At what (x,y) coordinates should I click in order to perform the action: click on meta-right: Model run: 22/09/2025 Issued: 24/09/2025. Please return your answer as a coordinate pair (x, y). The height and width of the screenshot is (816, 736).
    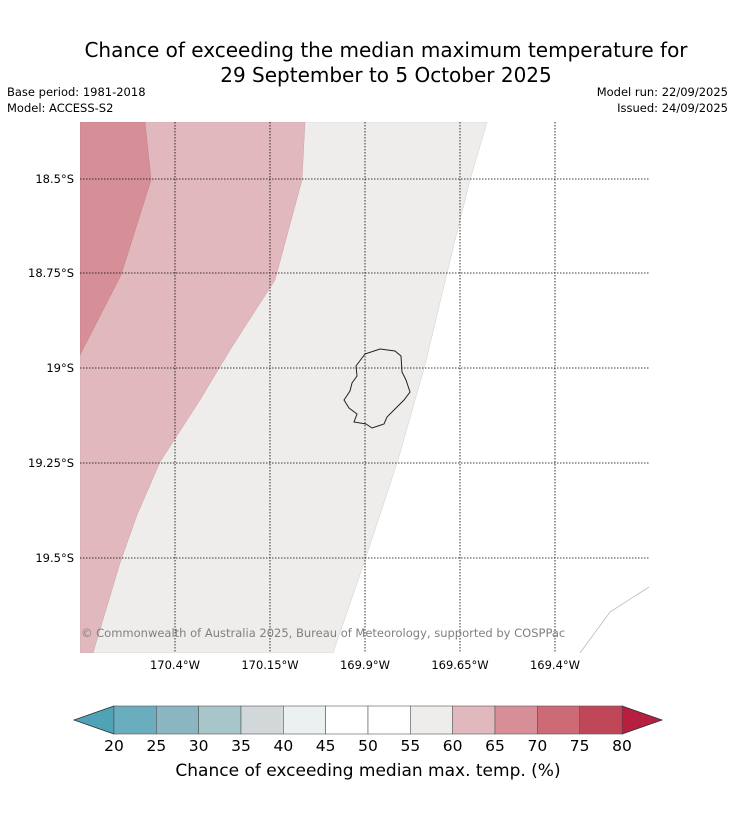
    Looking at the image, I should click on (662, 100).